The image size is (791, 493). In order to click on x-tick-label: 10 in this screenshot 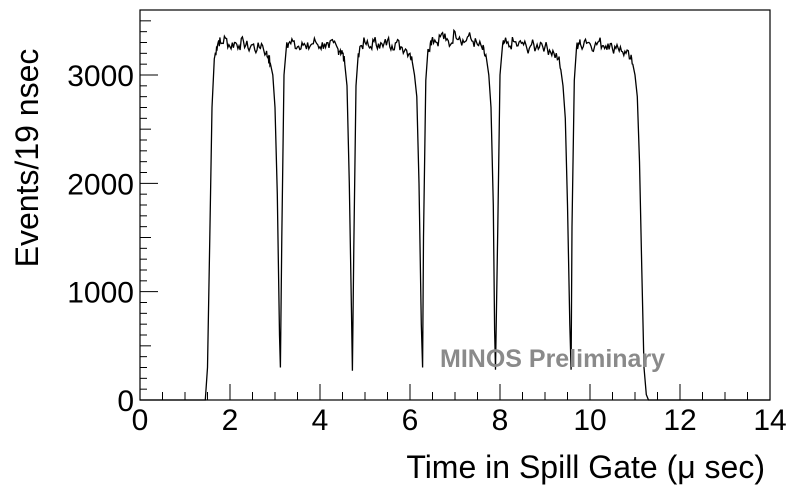, I will do `click(589, 420)`.